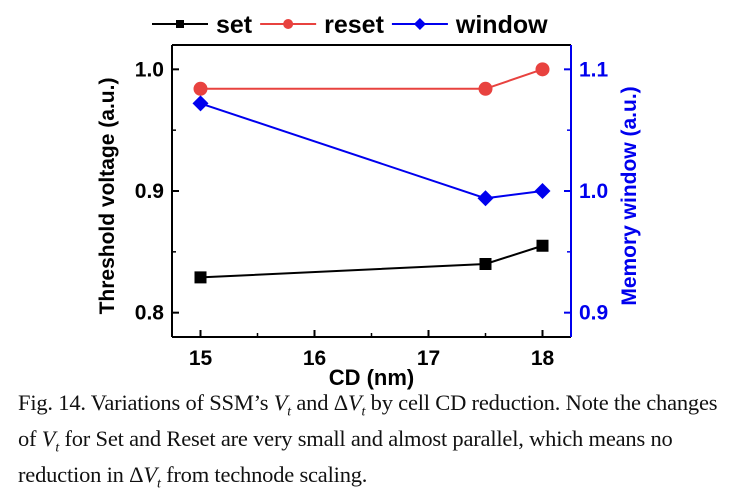  What do you see at coordinates (419, 24) in the screenshot?
I see `legend-marker-window` at bounding box center [419, 24].